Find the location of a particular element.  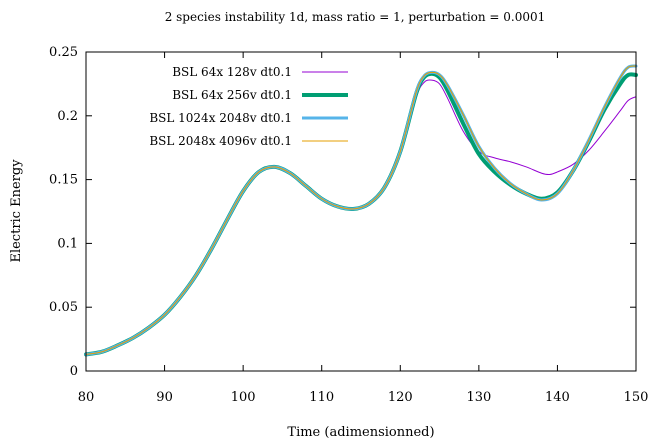

x-tick-label: 130 is located at coordinates (478, 397).